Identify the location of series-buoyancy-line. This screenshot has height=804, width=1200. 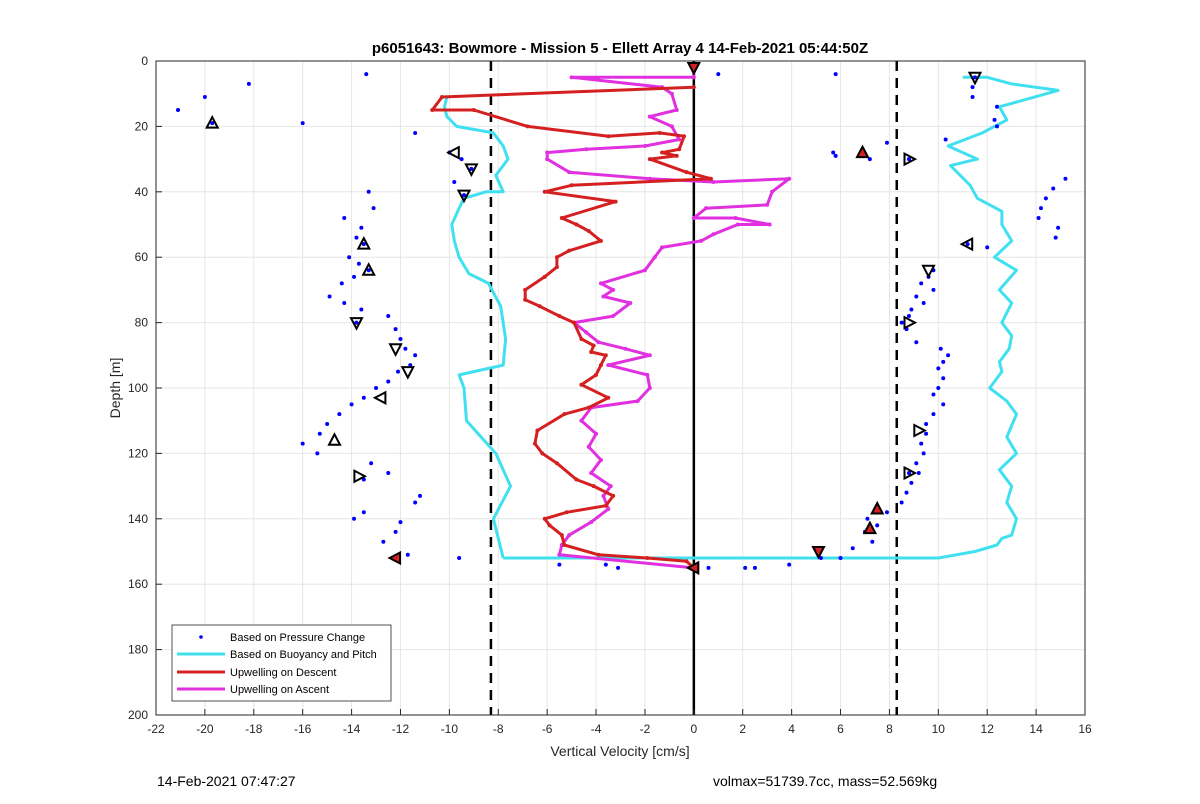
(477, 327).